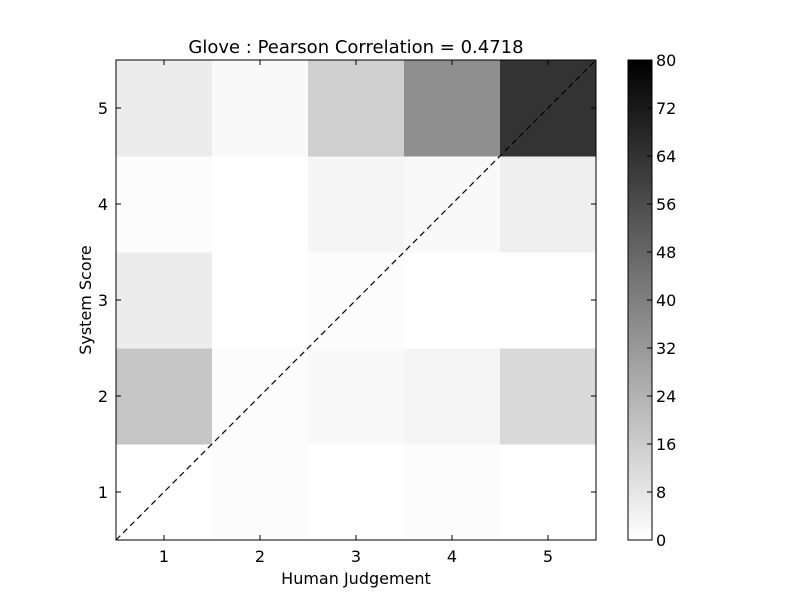 The height and width of the screenshot is (604, 800). I want to click on heatmap-cell-s3-h5, so click(548, 300).